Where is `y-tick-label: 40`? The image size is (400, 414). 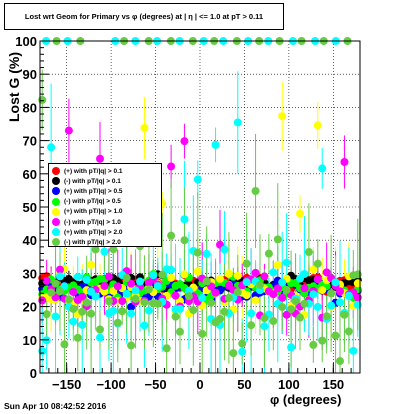
y-tick-label: 40 is located at coordinates (30, 240).